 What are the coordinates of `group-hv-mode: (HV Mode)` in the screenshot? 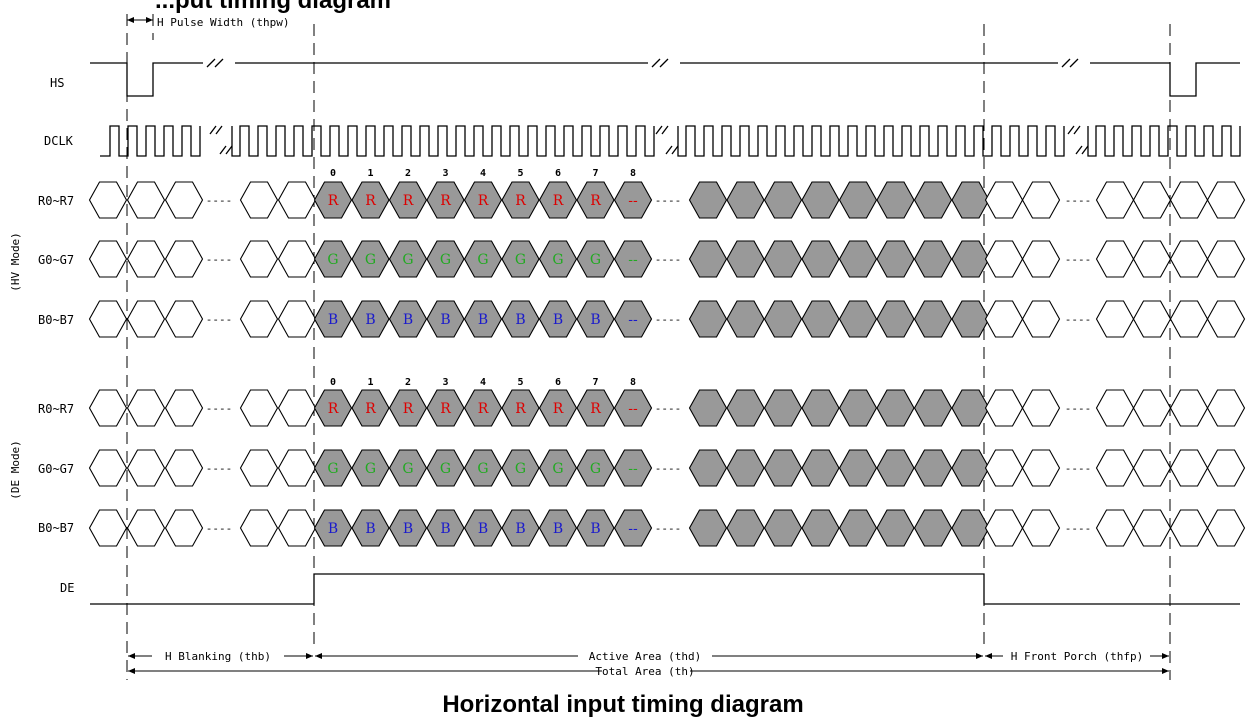 It's located at (15, 262).